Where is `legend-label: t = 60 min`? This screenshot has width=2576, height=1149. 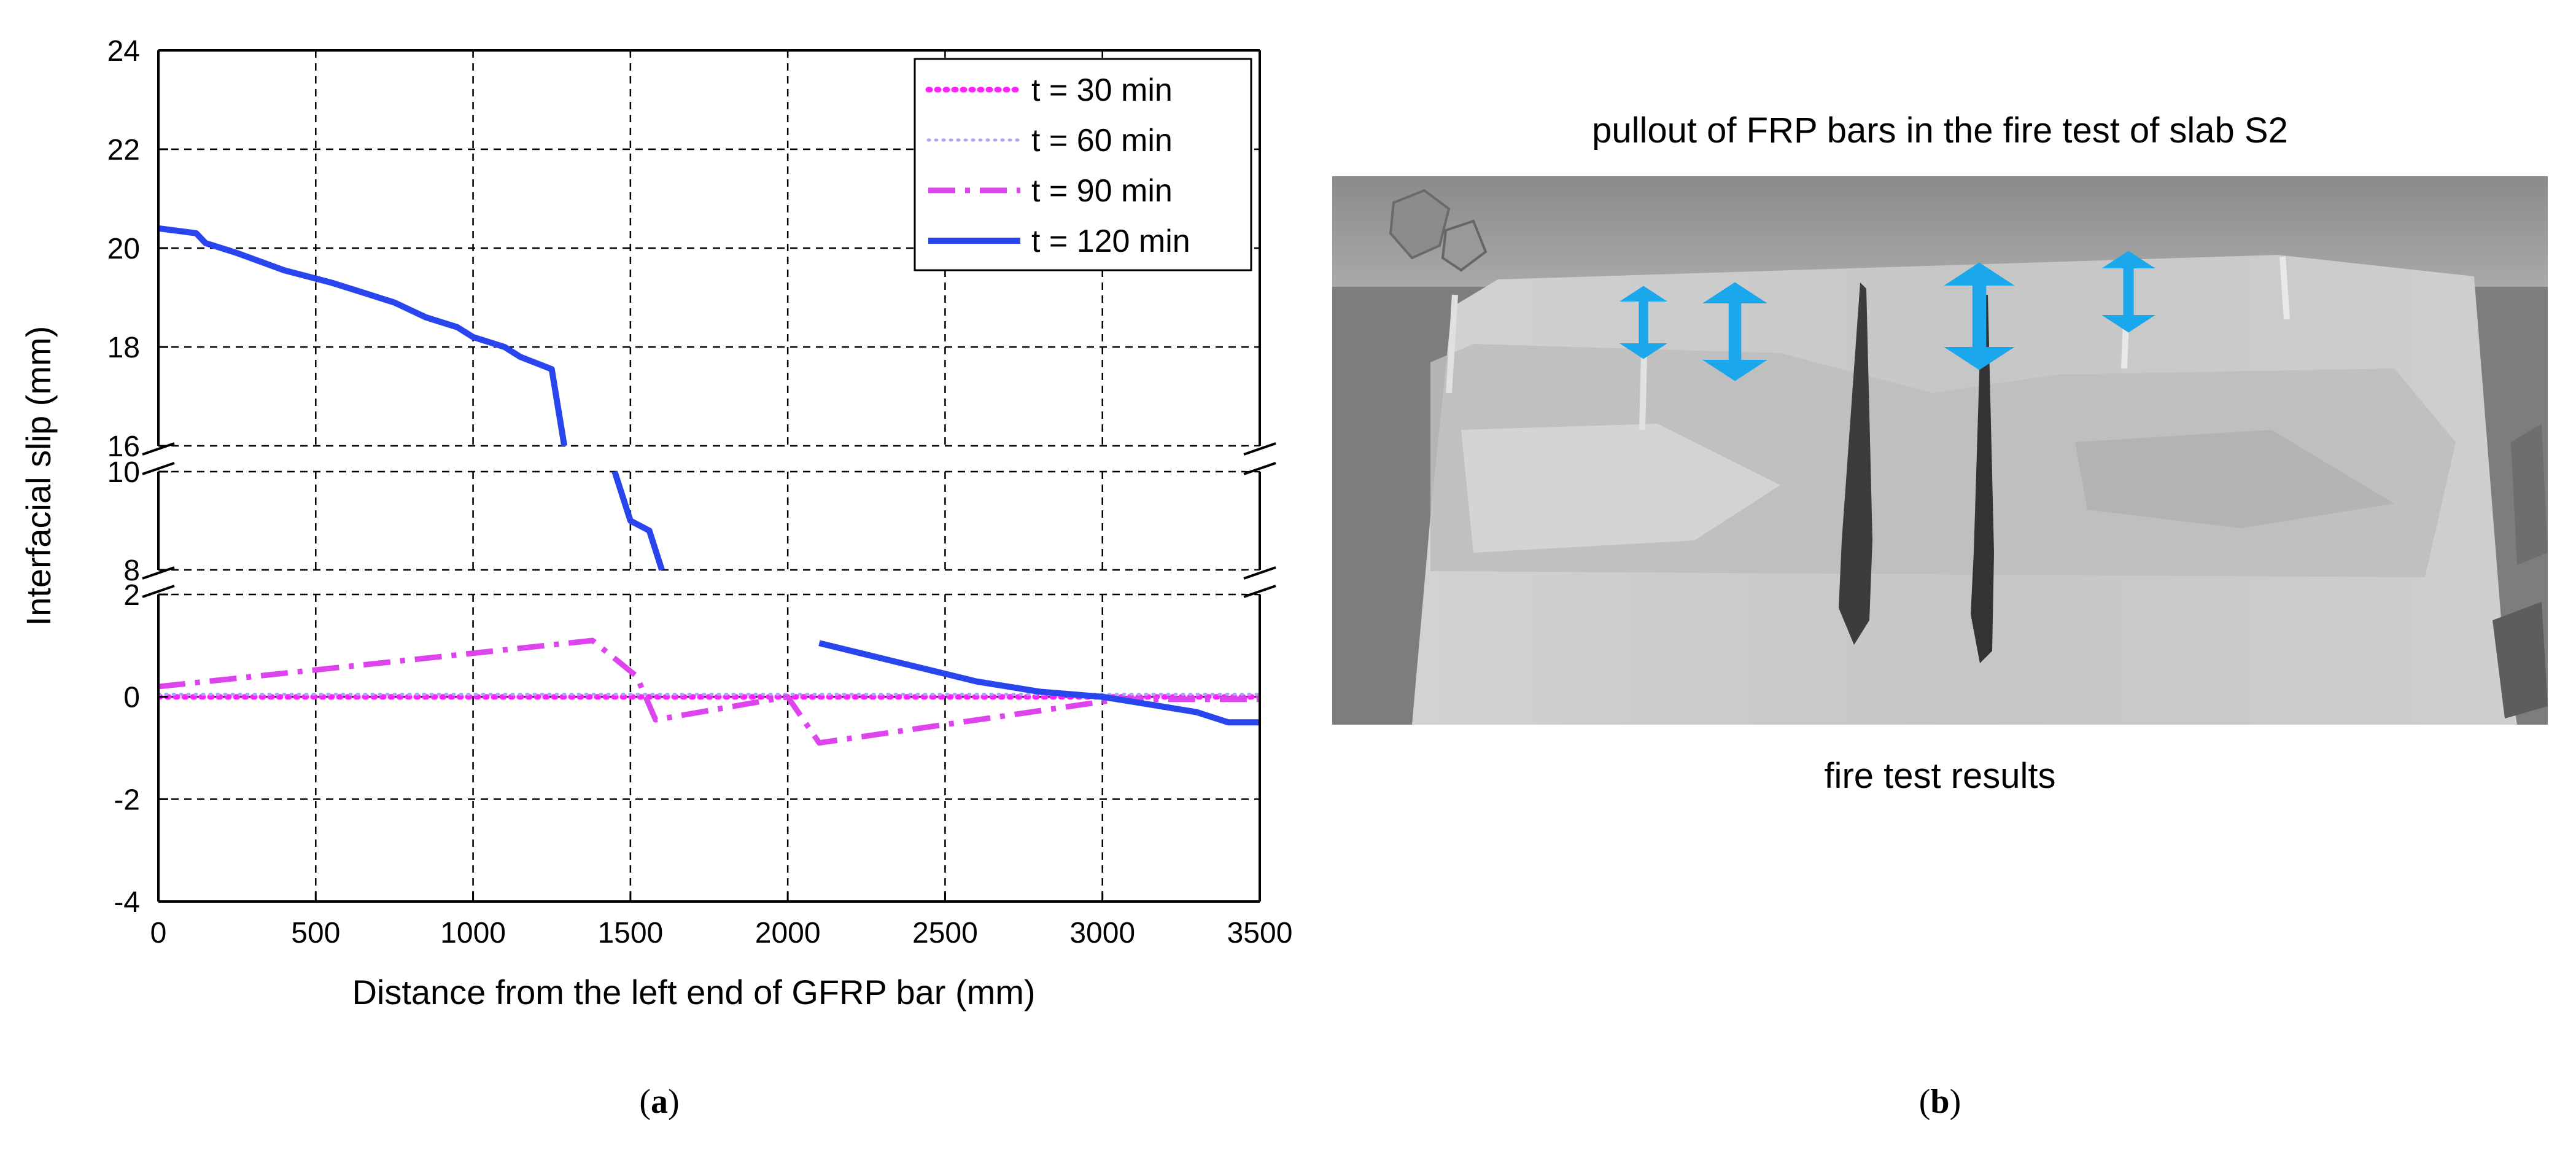 legend-label: t = 60 min is located at coordinates (1102, 140).